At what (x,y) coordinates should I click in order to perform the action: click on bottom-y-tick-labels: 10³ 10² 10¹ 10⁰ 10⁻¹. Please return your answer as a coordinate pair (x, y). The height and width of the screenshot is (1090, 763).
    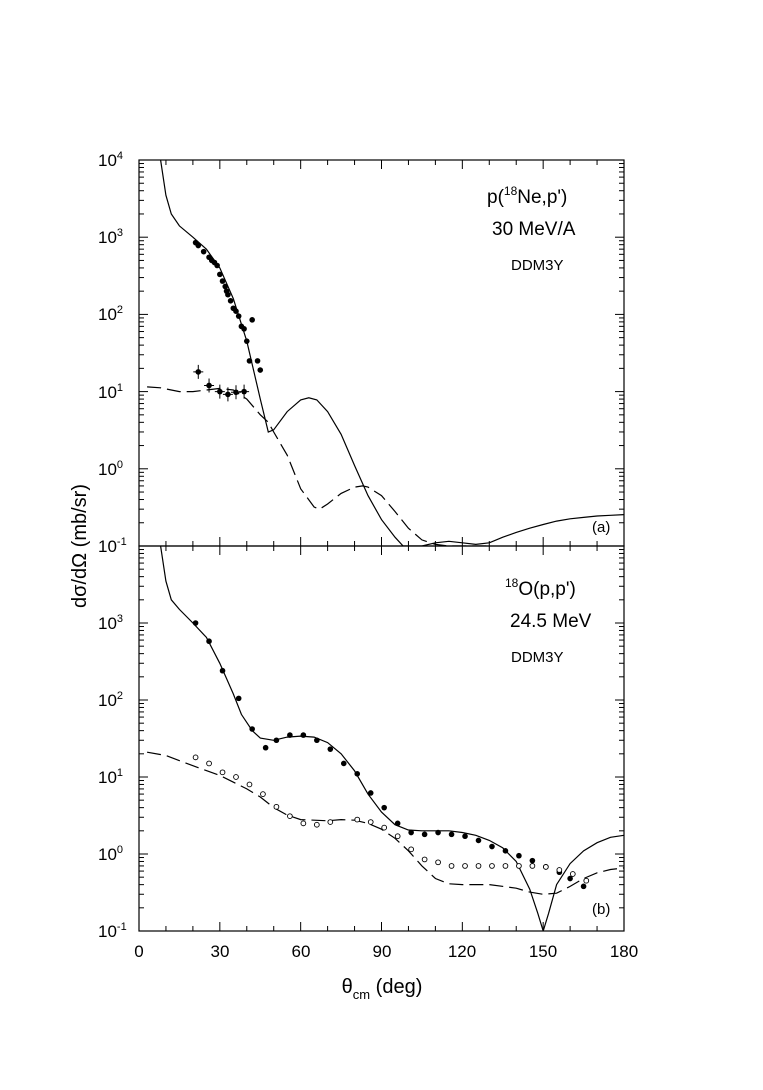
    Looking at the image, I should click on (112, 777).